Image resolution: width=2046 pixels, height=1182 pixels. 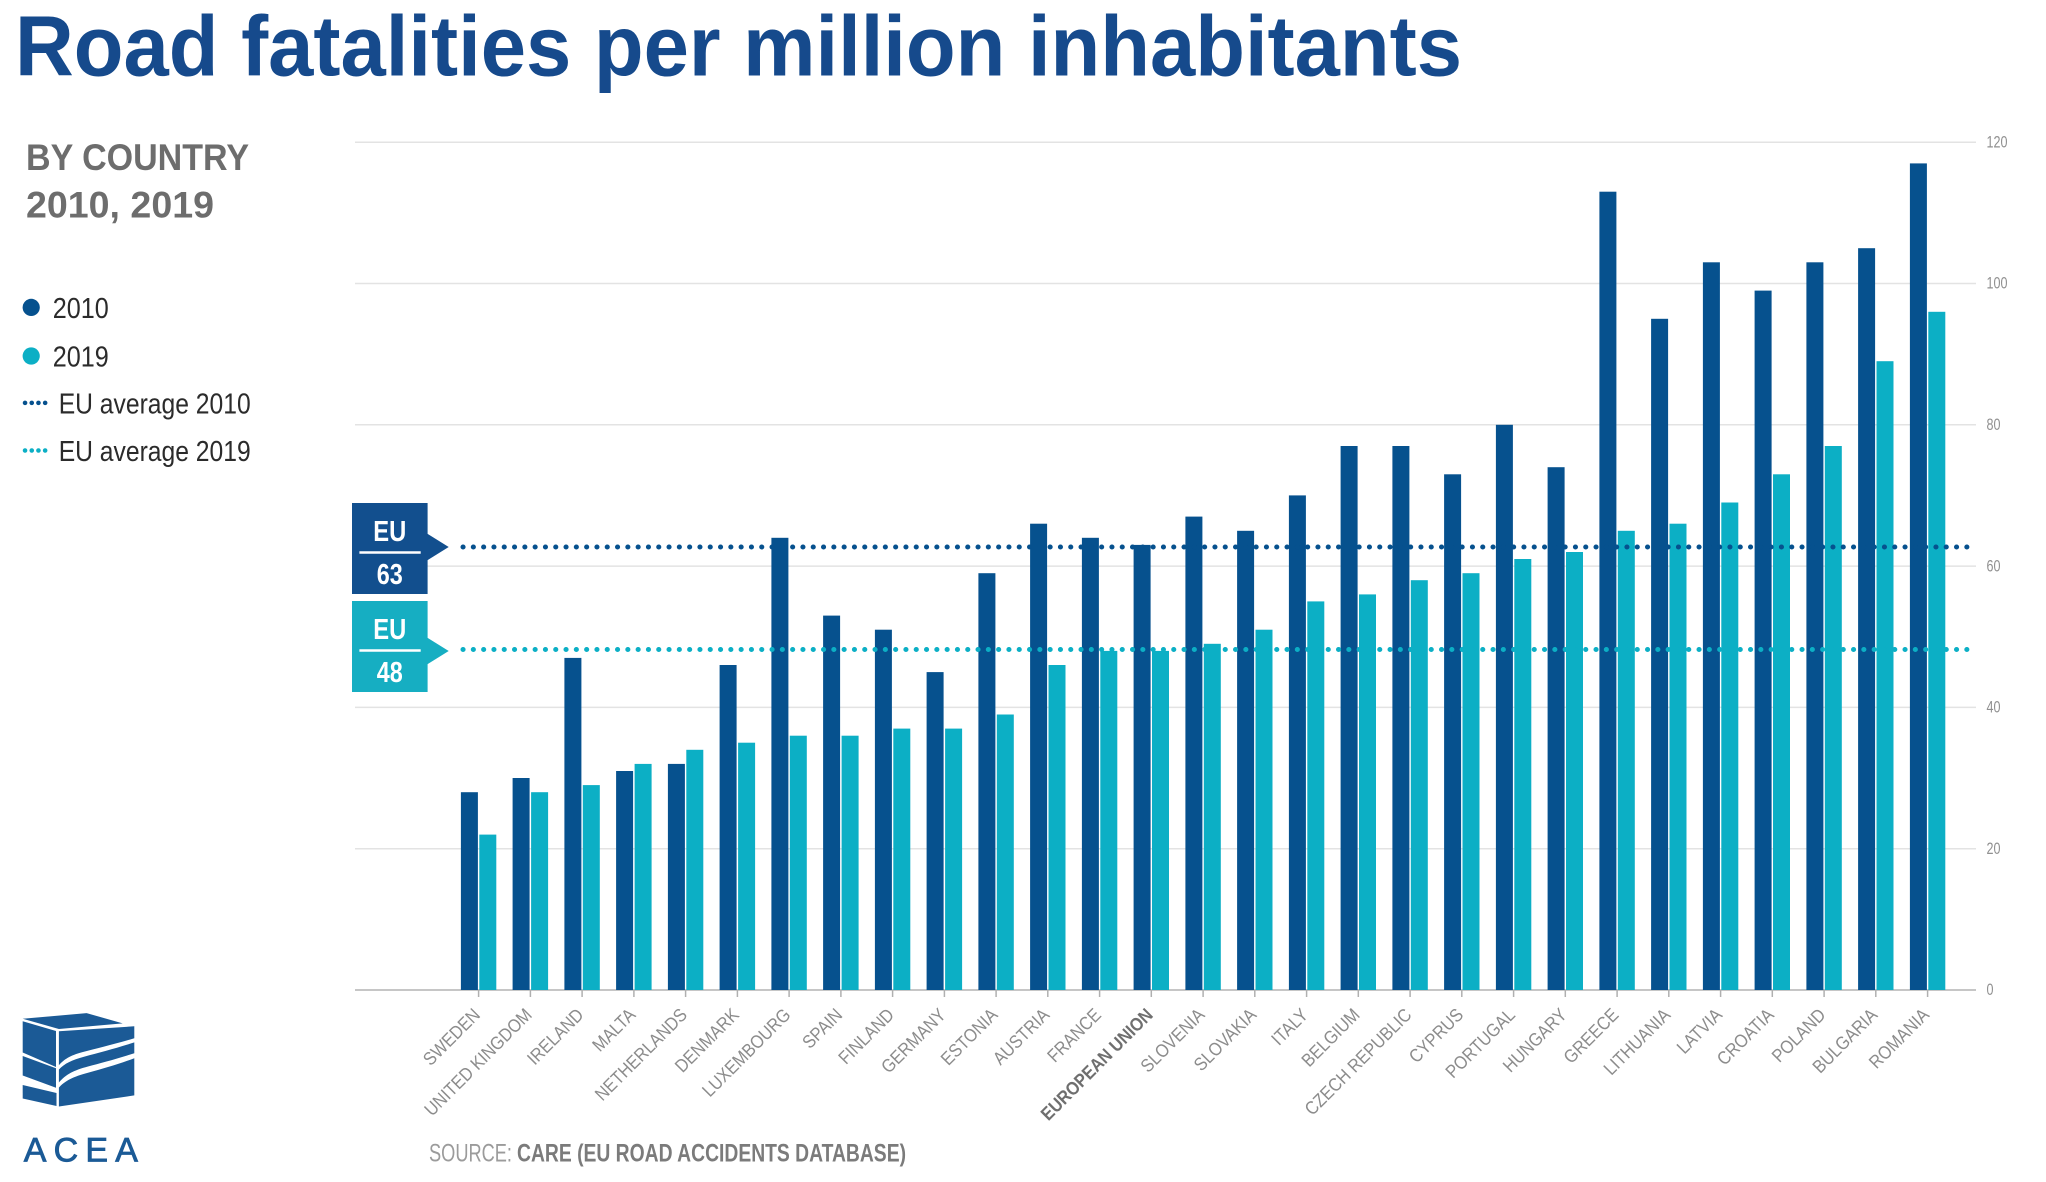 I want to click on svg-text: 48, so click(x=390, y=673).